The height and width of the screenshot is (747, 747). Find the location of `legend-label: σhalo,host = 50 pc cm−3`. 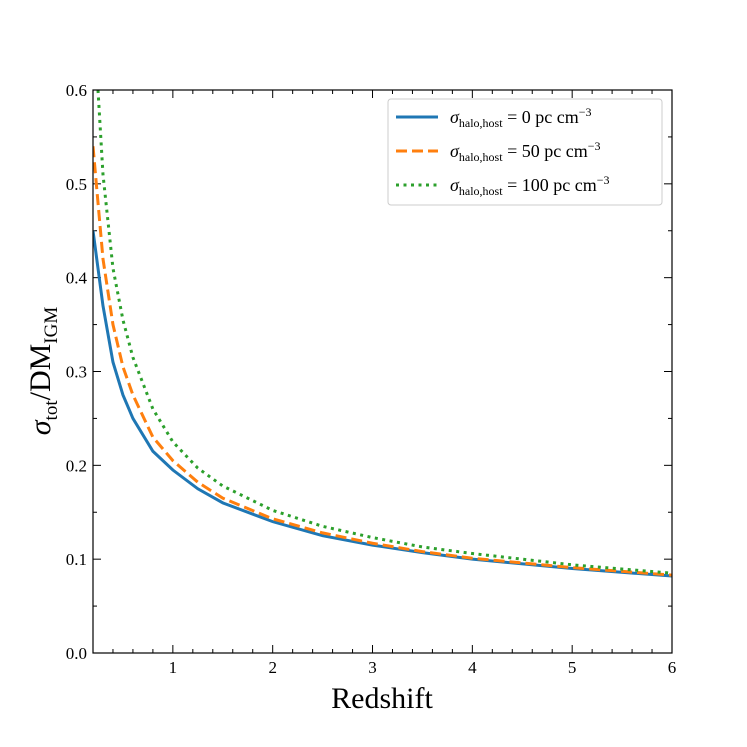

legend-label: σhalo,host = 50 pc cm−3 is located at coordinates (525, 151).